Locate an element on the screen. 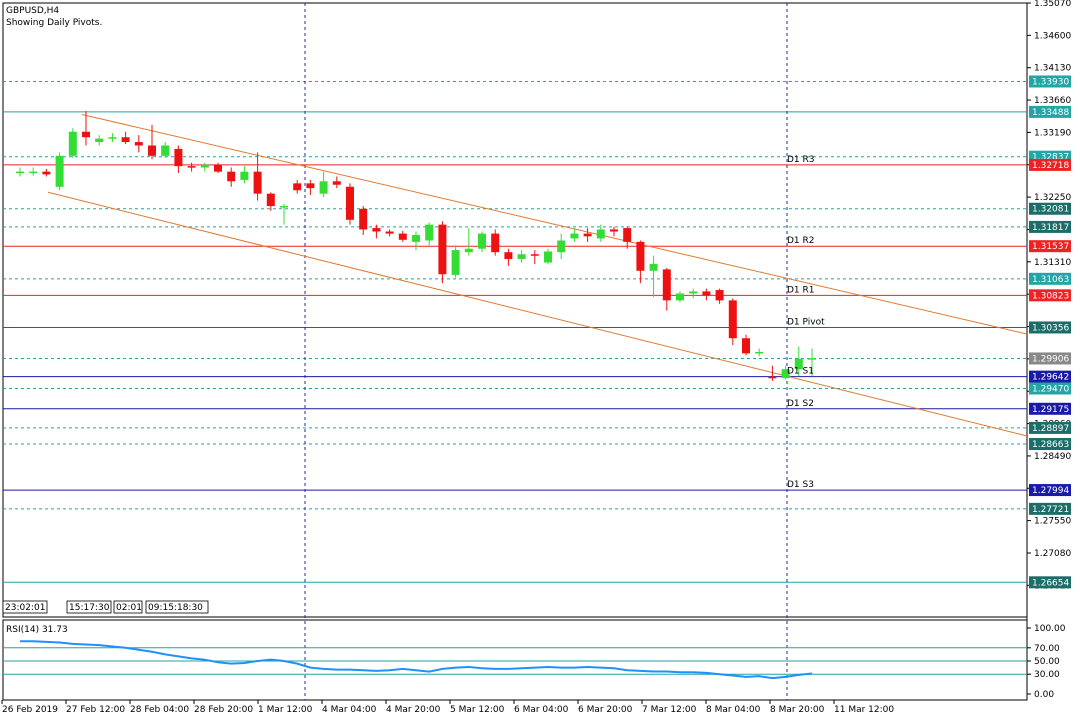  price-tag-label: 1.31537 is located at coordinates (1050, 247).